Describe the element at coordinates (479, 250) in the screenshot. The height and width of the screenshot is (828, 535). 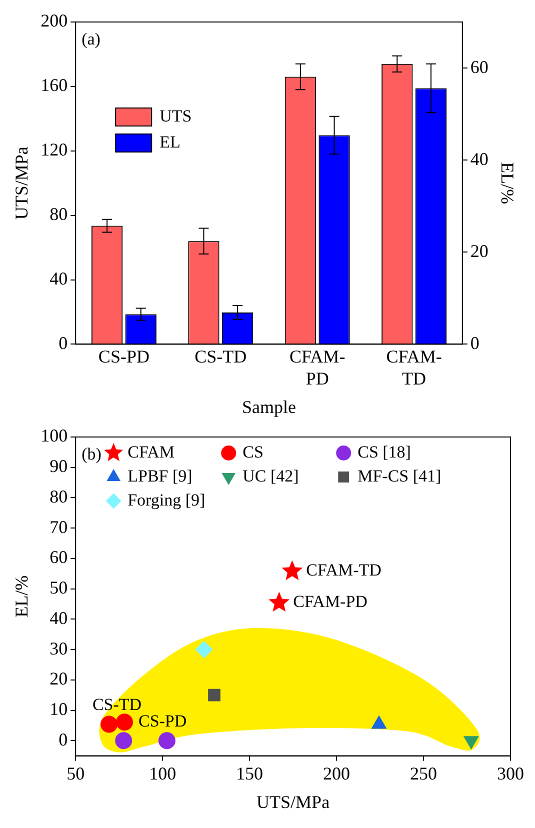
I see `y2-tick-label: 20` at that location.